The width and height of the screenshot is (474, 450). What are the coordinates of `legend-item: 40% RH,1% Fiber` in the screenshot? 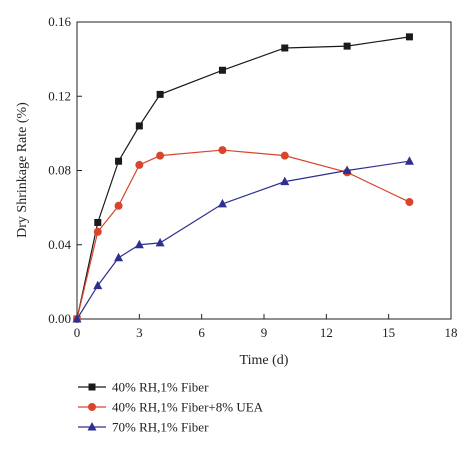 It's located at (143, 387).